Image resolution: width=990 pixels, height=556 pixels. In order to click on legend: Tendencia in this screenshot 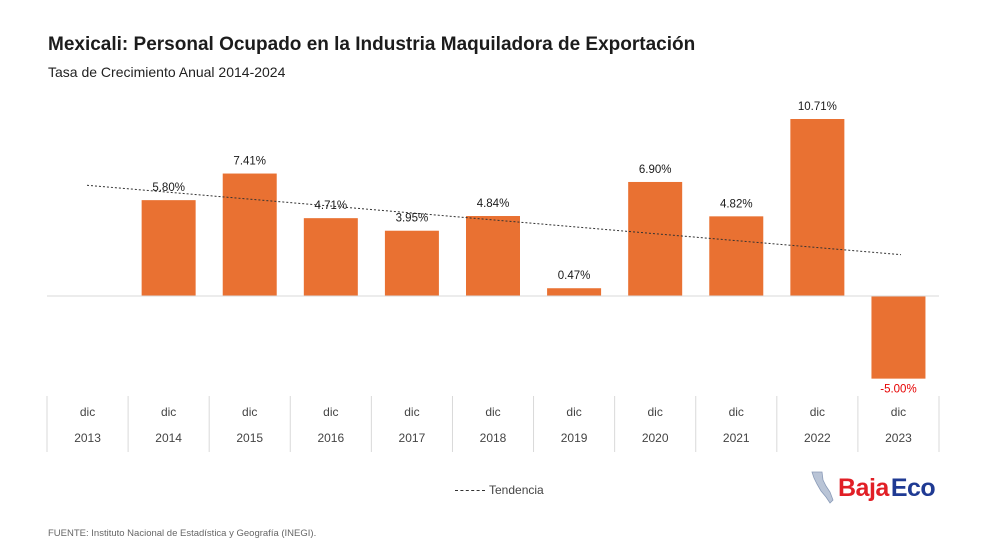, I will do `click(499, 490)`.